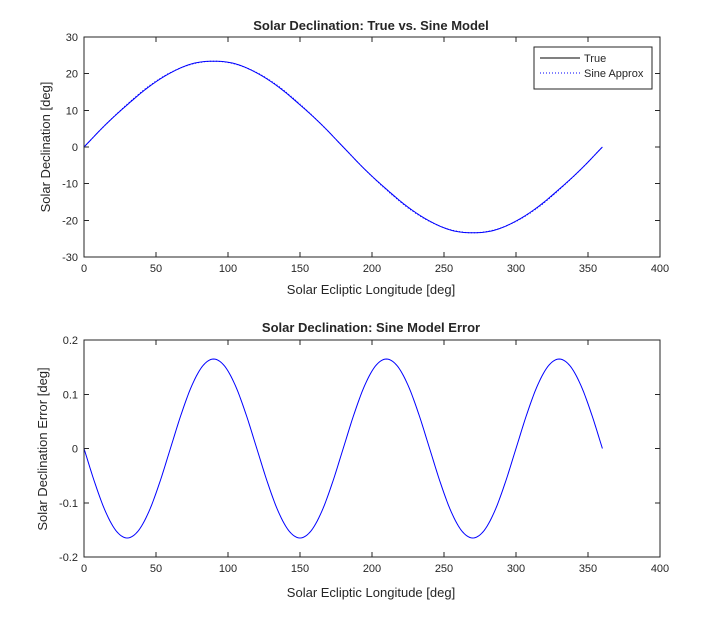 Image resolution: width=707 pixels, height=618 pixels. Describe the element at coordinates (68, 504) in the screenshot. I see `y-tick-label: -0.1` at that location.